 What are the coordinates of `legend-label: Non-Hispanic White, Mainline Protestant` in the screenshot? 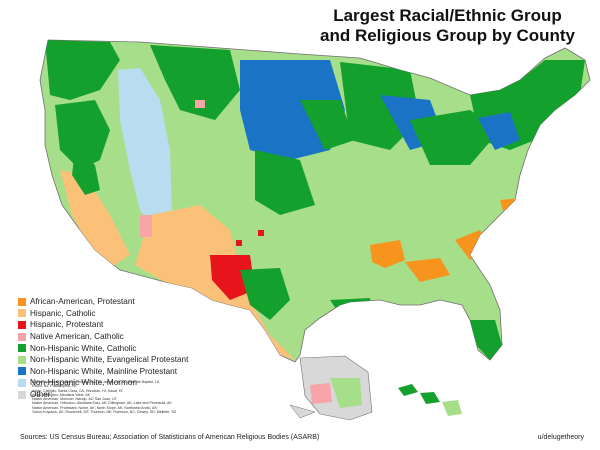 It's located at (103, 371).